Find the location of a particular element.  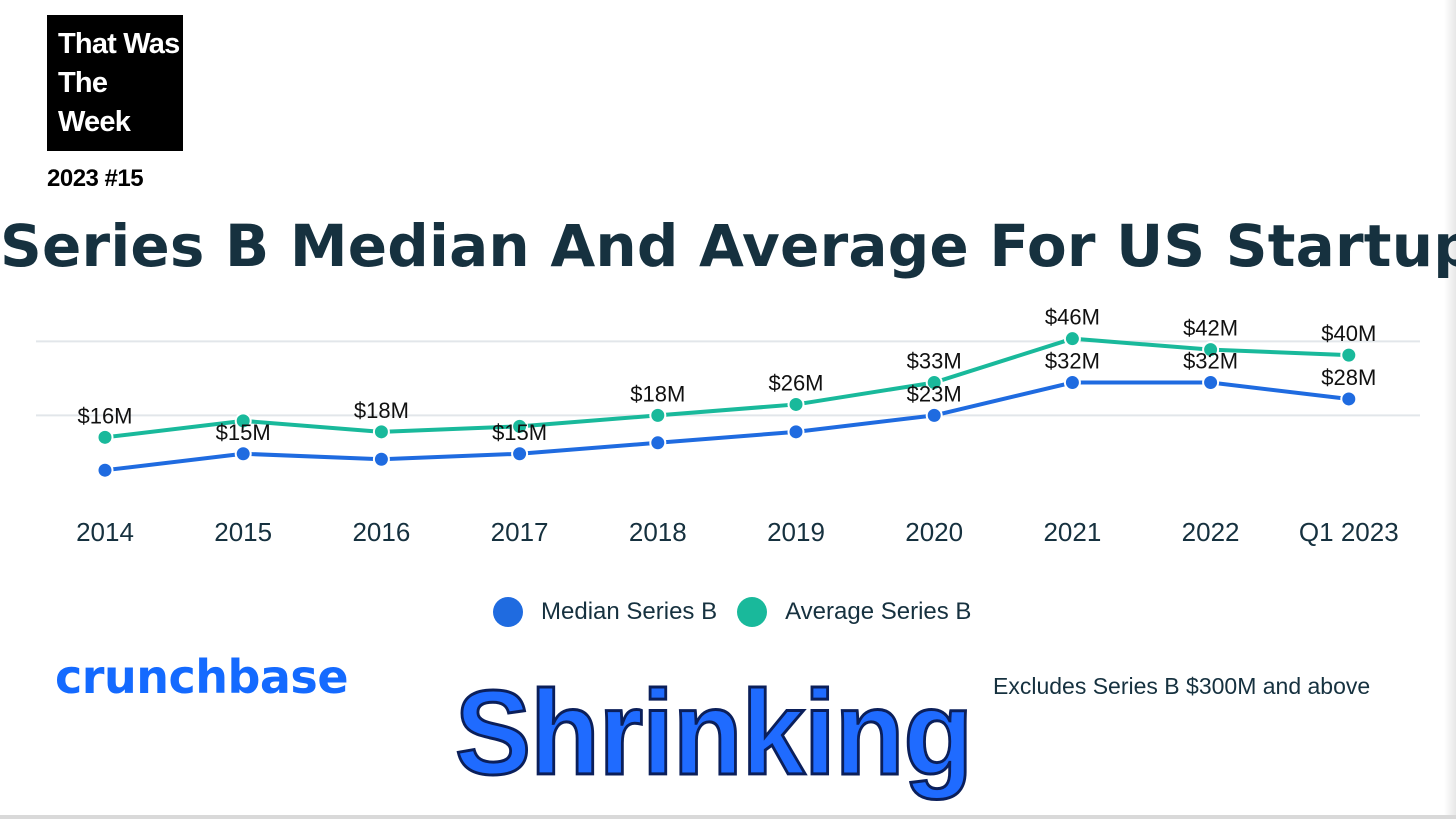

exclusion-footnote: Excludes Series B $300M and above is located at coordinates (1182, 686).